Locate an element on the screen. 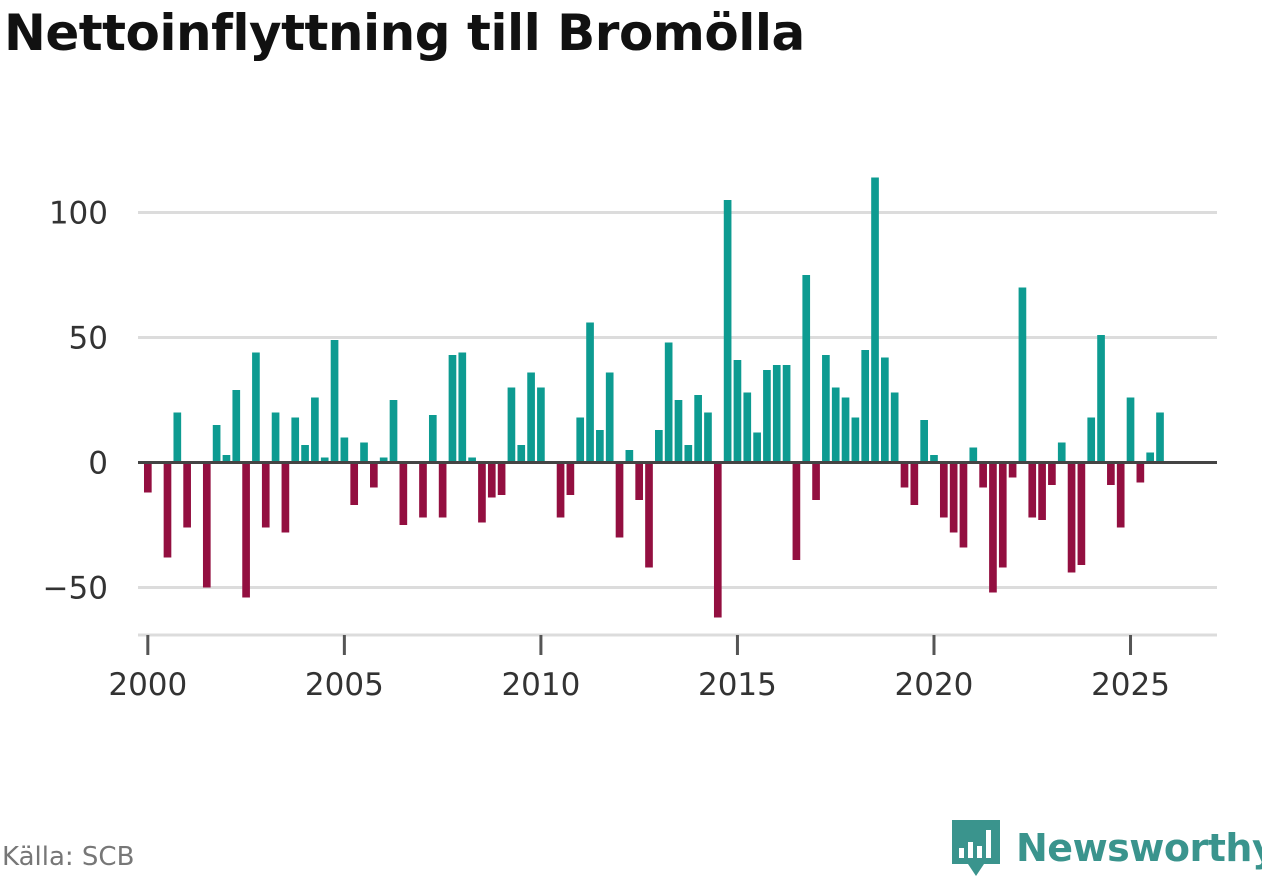 This screenshot has height=879, width=1262. y-tick-label: 50 is located at coordinates (88, 339).